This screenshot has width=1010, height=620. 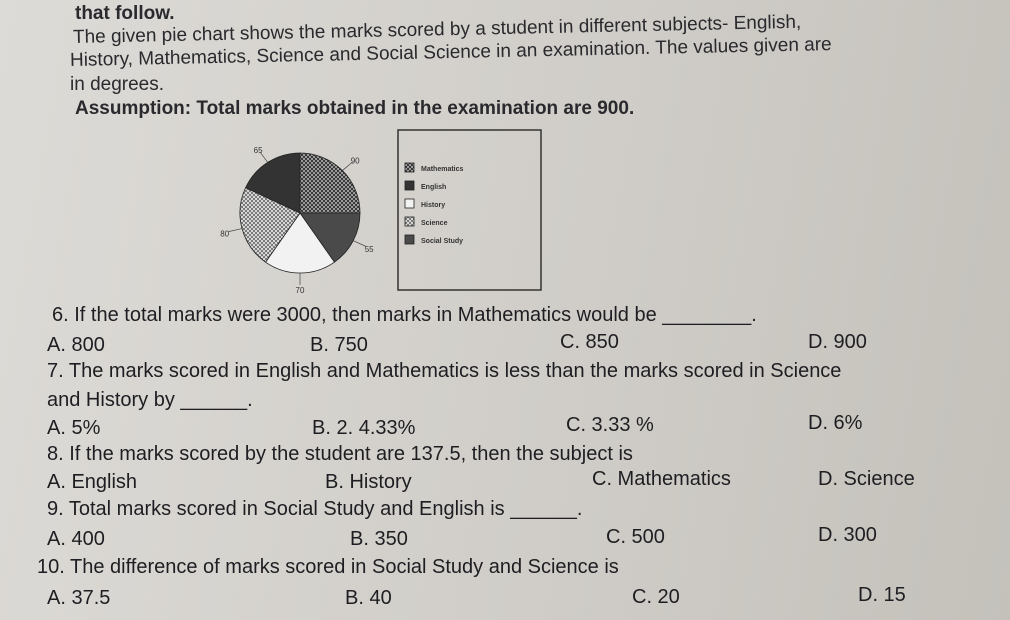 What do you see at coordinates (847, 535) in the screenshot?
I see `option: D. 300` at bounding box center [847, 535].